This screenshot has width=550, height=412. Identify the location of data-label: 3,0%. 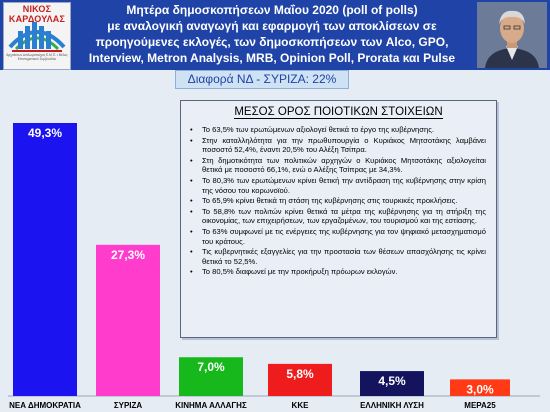
(480, 389).